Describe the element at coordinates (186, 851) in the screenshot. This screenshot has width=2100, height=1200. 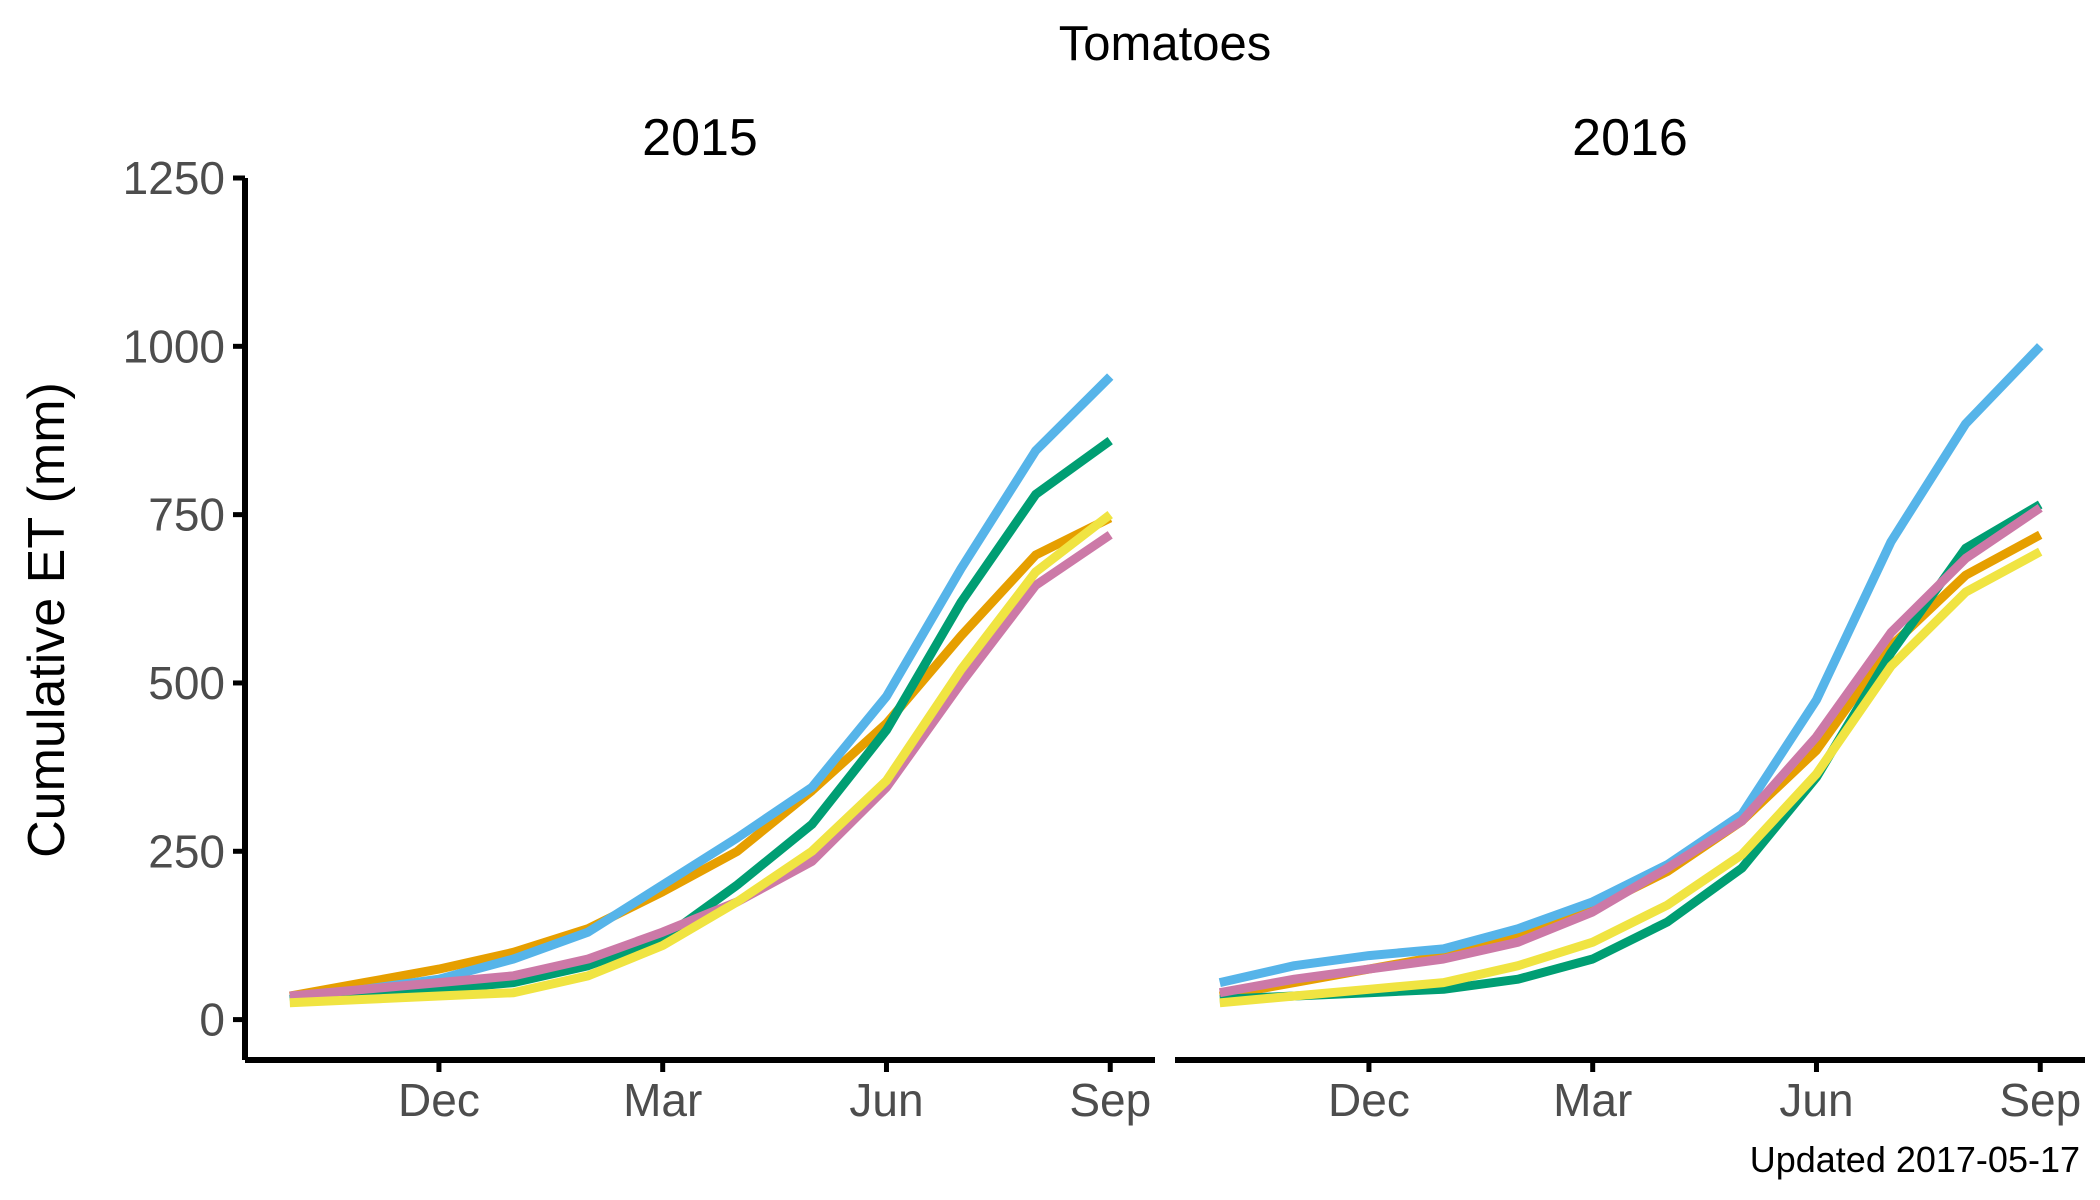
I see `y-tick-label: 250` at that location.